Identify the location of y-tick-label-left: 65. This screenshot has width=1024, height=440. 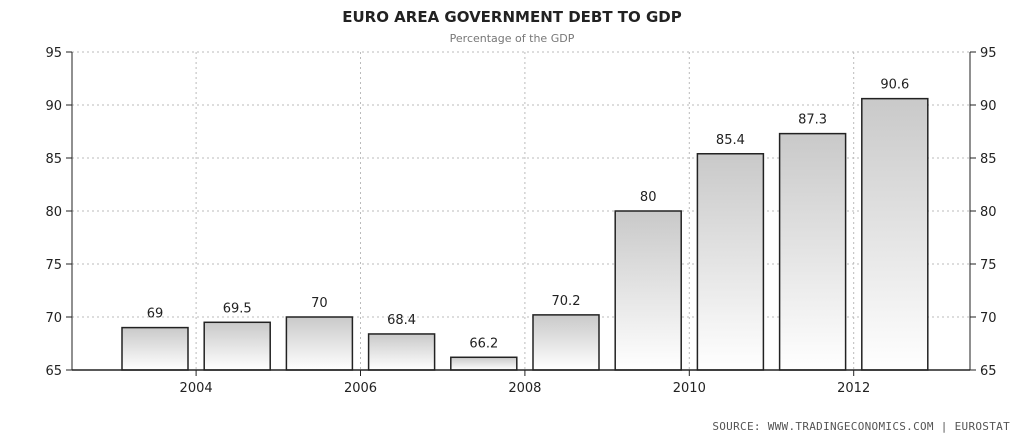
(53, 371).